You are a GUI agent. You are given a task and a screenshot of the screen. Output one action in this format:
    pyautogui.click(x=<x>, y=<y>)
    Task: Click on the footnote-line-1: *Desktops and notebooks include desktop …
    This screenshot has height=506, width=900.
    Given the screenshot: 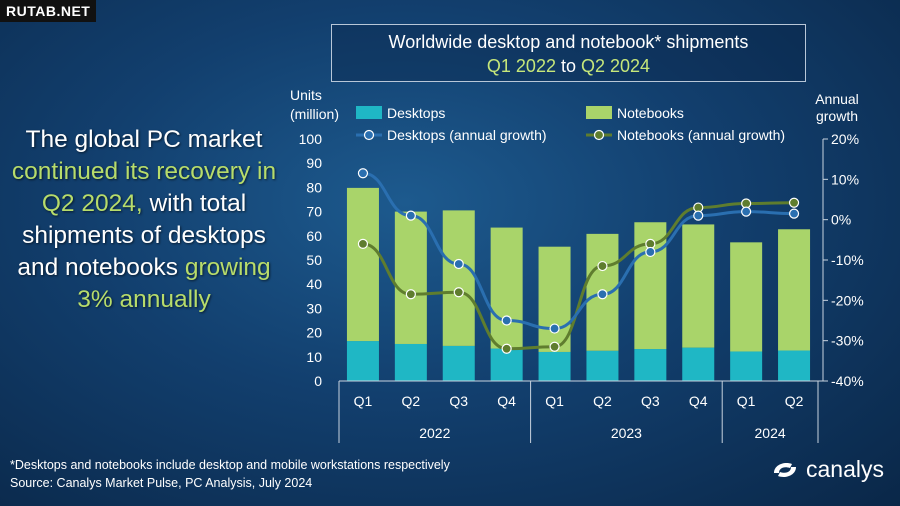 What is the action you would take?
    pyautogui.click(x=230, y=465)
    